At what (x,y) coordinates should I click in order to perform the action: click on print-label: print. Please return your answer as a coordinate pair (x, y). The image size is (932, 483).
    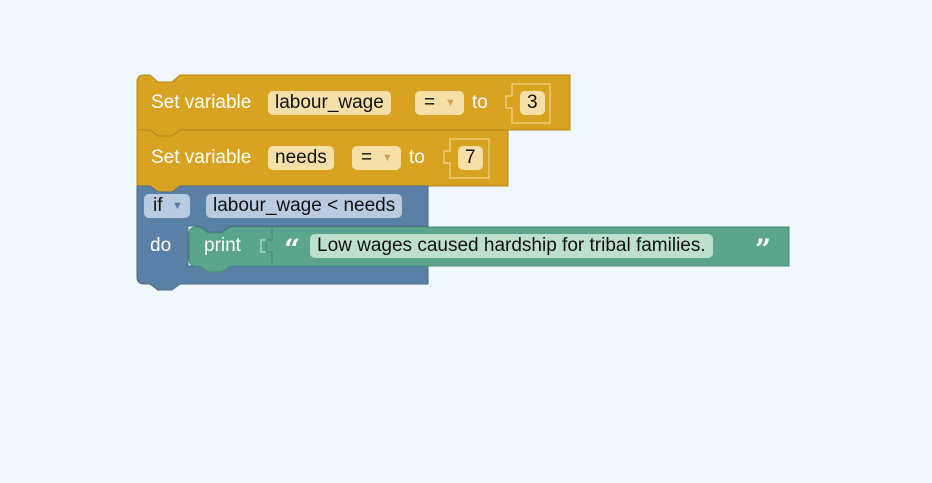
    Looking at the image, I should click on (222, 245).